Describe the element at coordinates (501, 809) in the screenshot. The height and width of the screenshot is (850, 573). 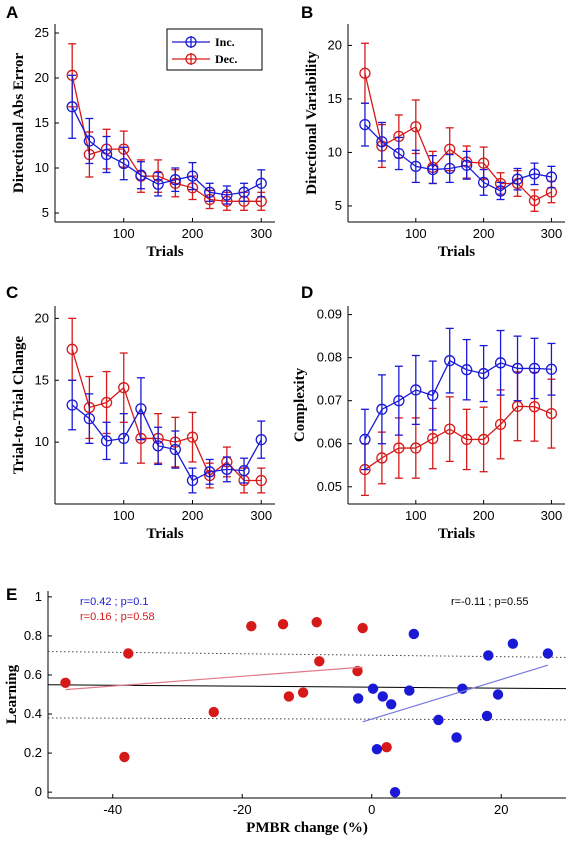
I see `x-tick-label: 20` at that location.